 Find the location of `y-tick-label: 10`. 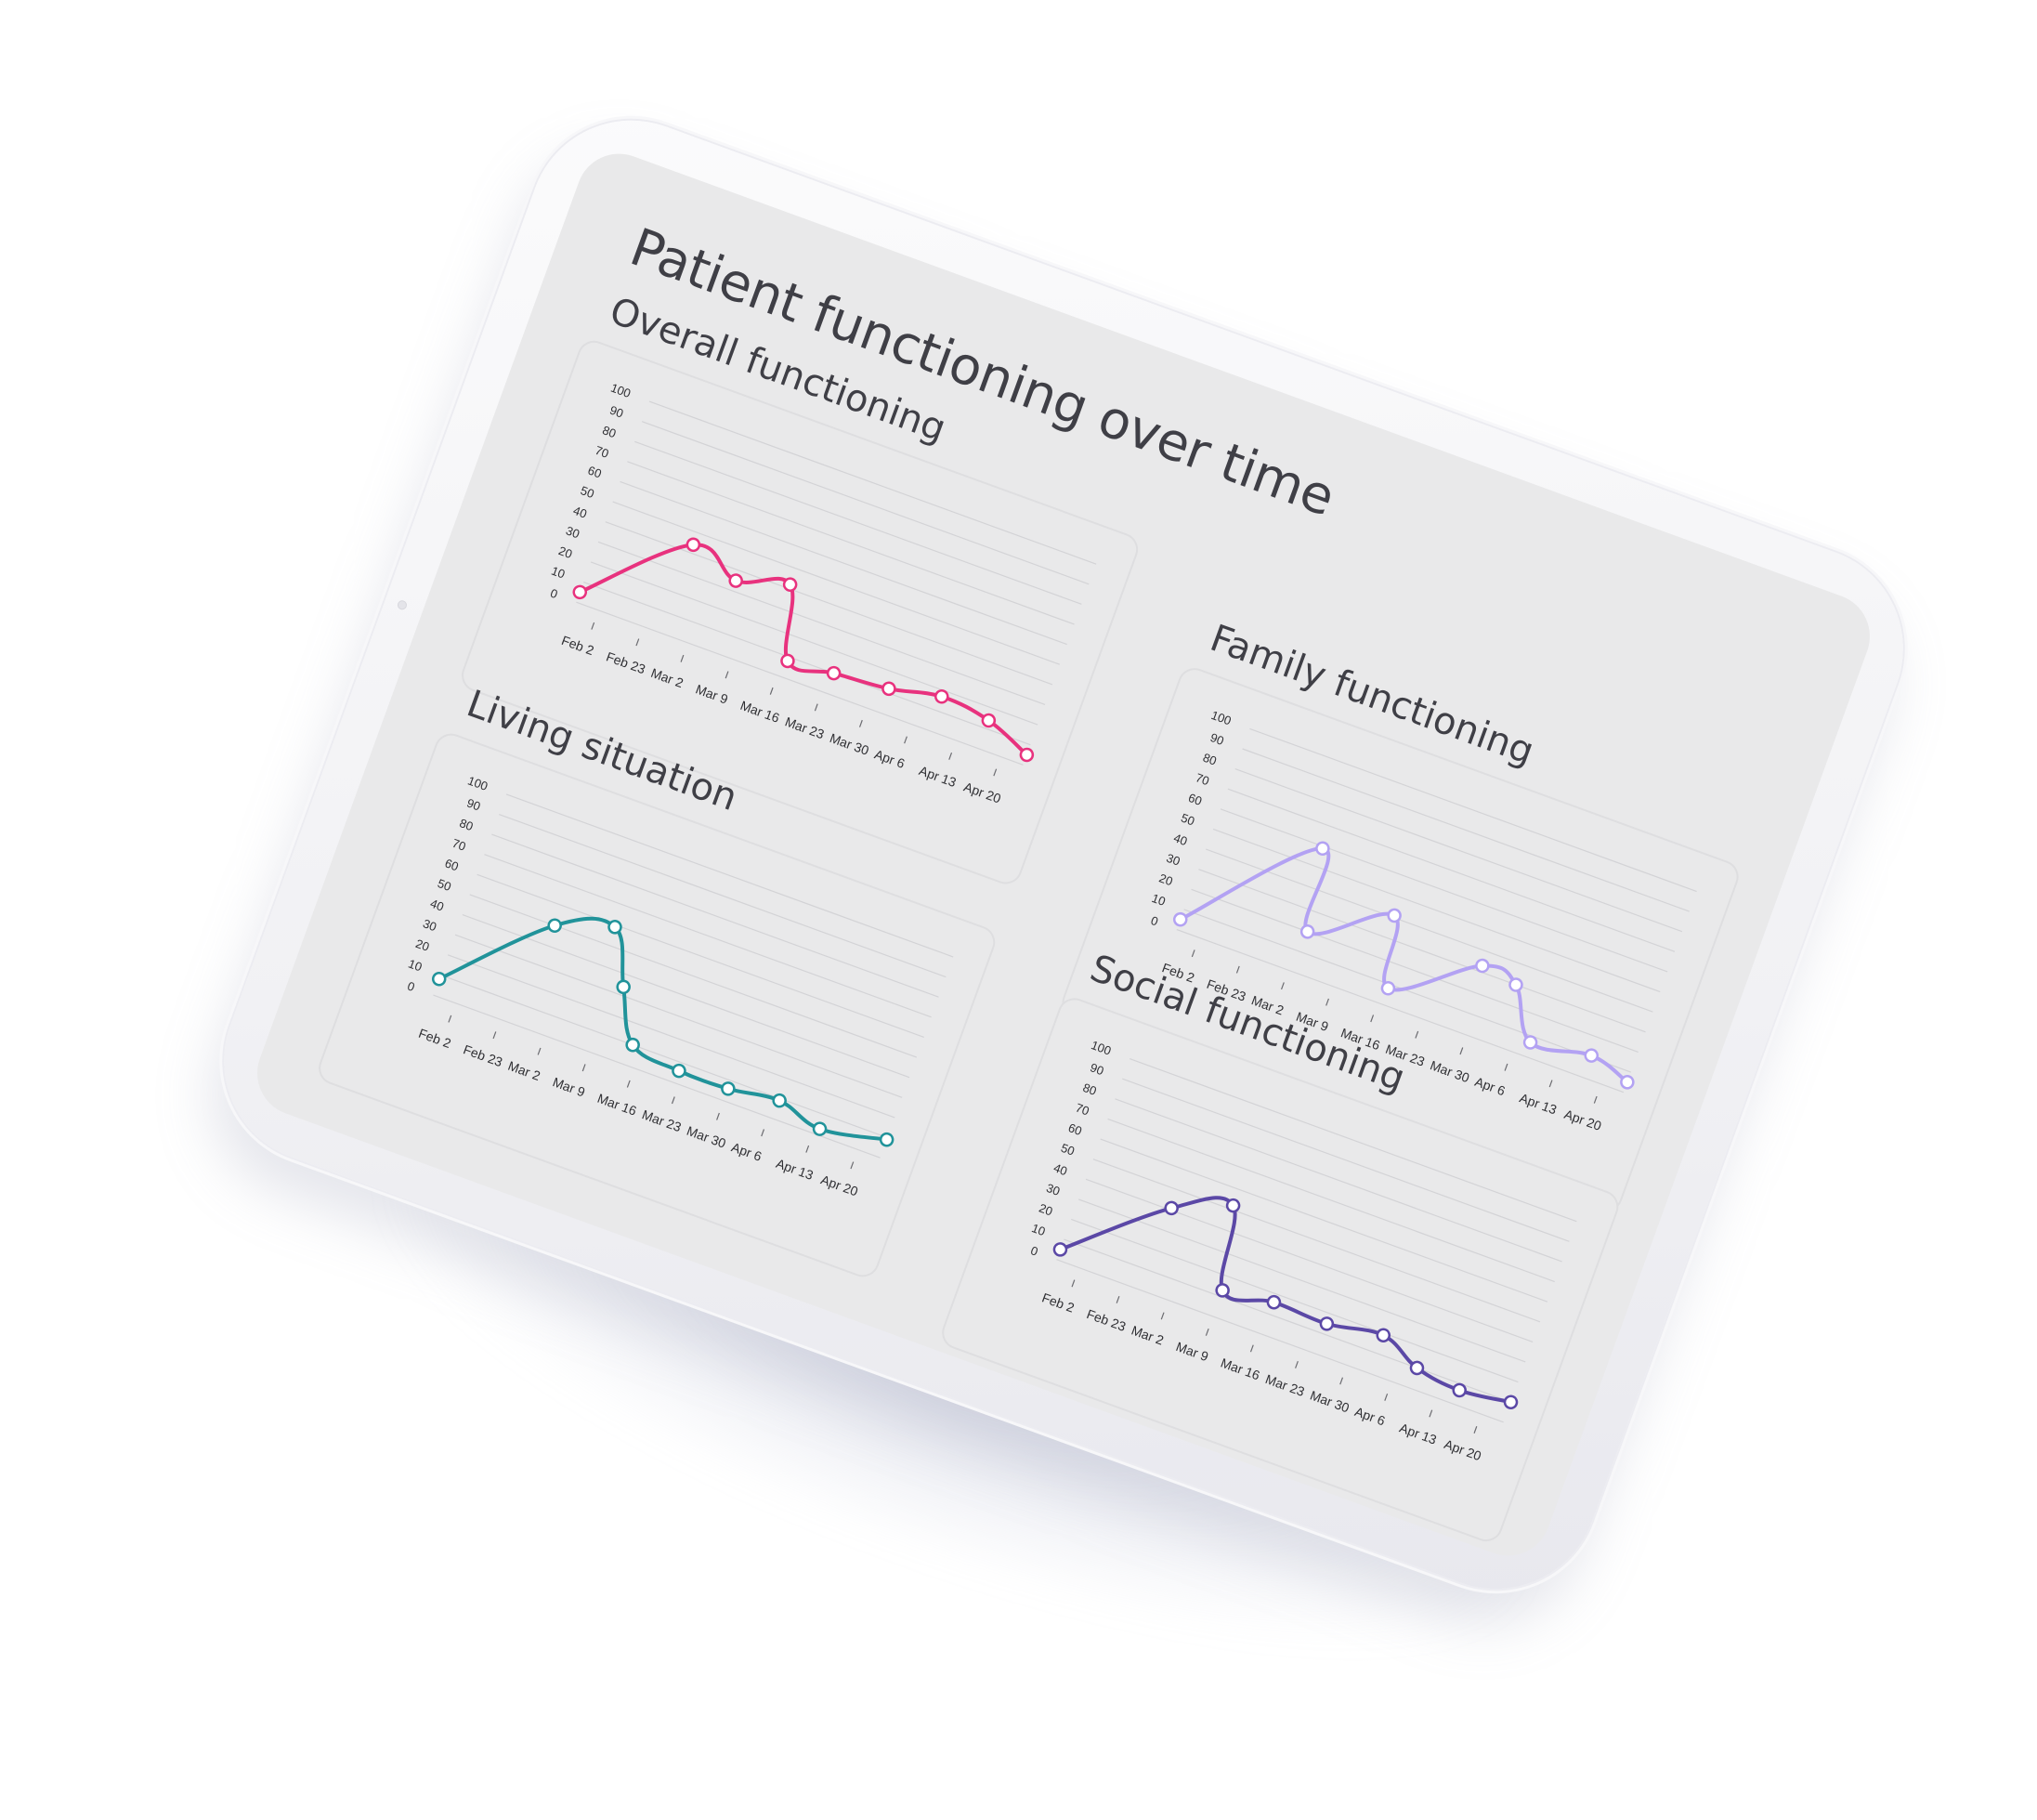

y-tick-label: 10 is located at coordinates (1039, 1229).